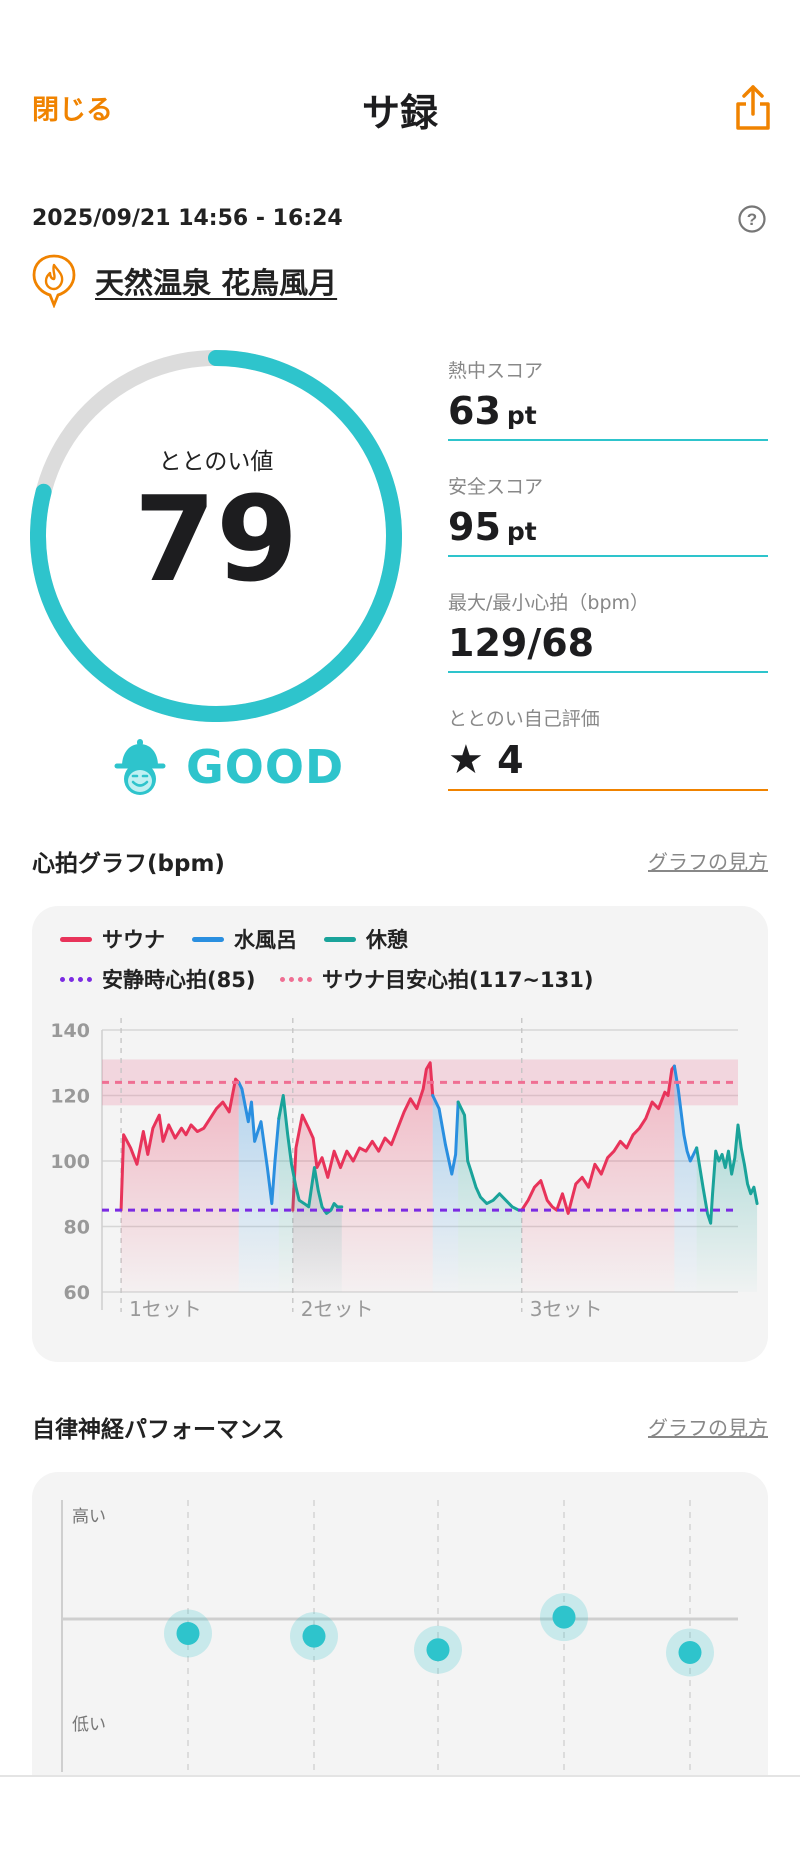  I want to click on heart-graph-help-link: グラフの見方, so click(708, 862).